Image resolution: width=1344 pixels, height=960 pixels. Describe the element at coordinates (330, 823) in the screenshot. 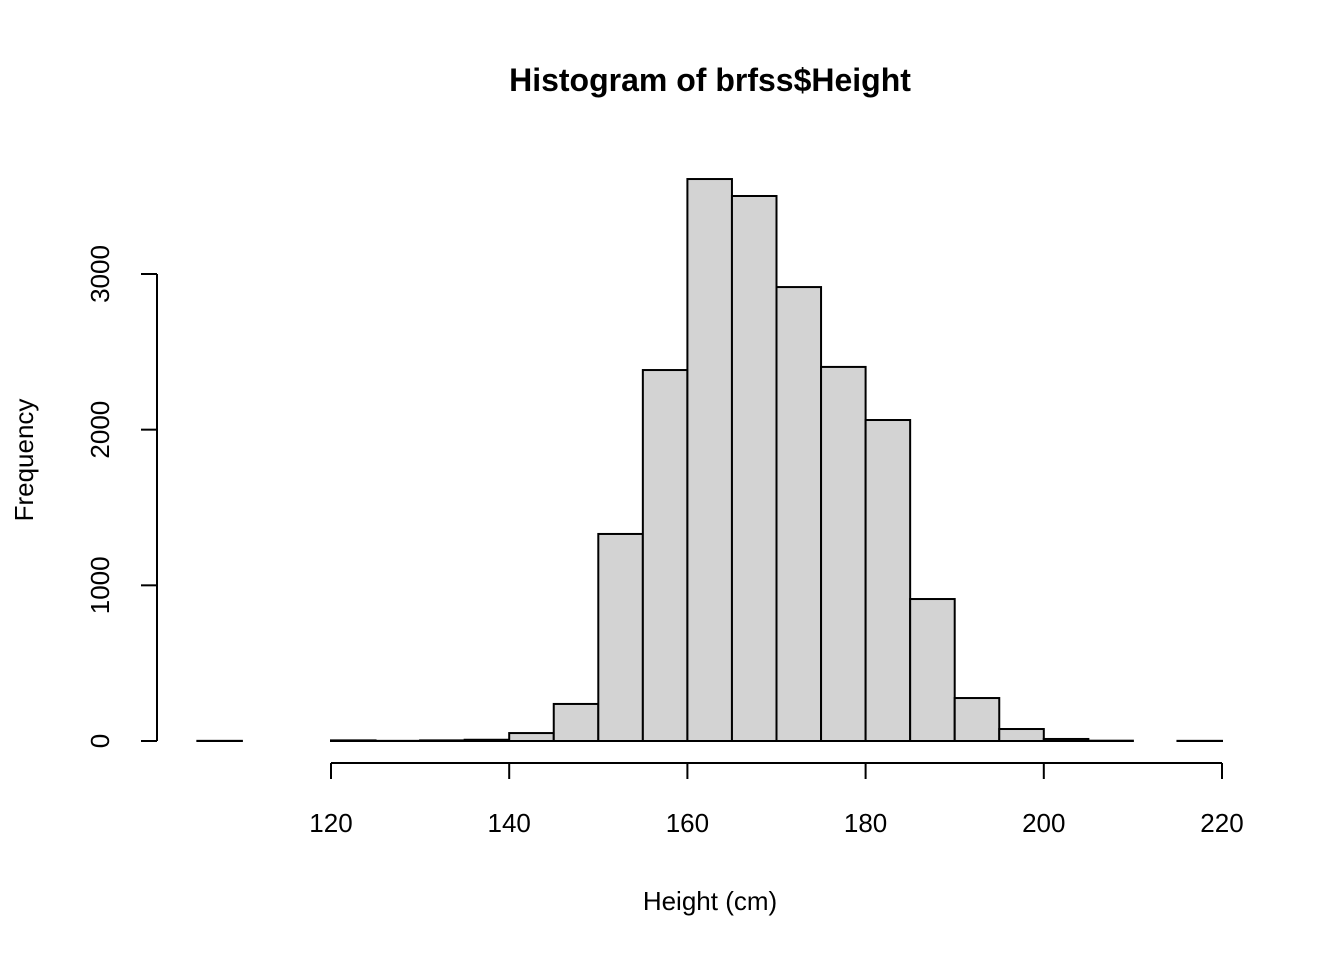

I see `x-tick-label: 120` at that location.